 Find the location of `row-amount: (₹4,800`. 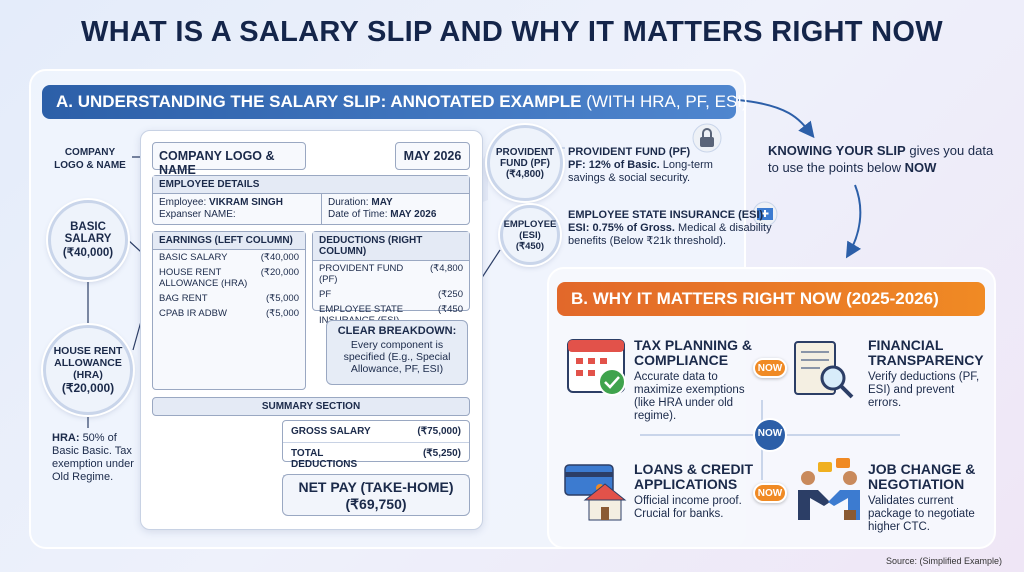

row-amount: (₹4,800 is located at coordinates (446, 268).